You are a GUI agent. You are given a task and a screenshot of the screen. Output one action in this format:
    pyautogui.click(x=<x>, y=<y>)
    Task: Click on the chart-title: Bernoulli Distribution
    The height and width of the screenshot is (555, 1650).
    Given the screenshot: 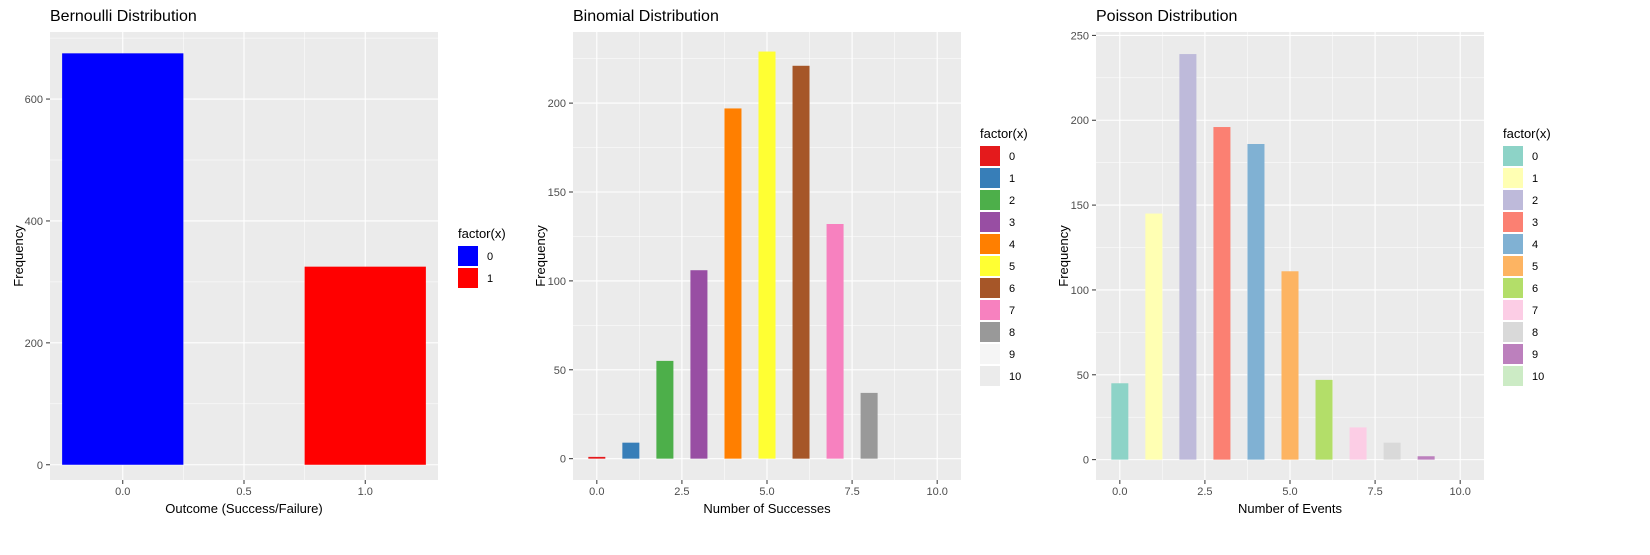 What is the action you would take?
    pyautogui.click(x=123, y=16)
    